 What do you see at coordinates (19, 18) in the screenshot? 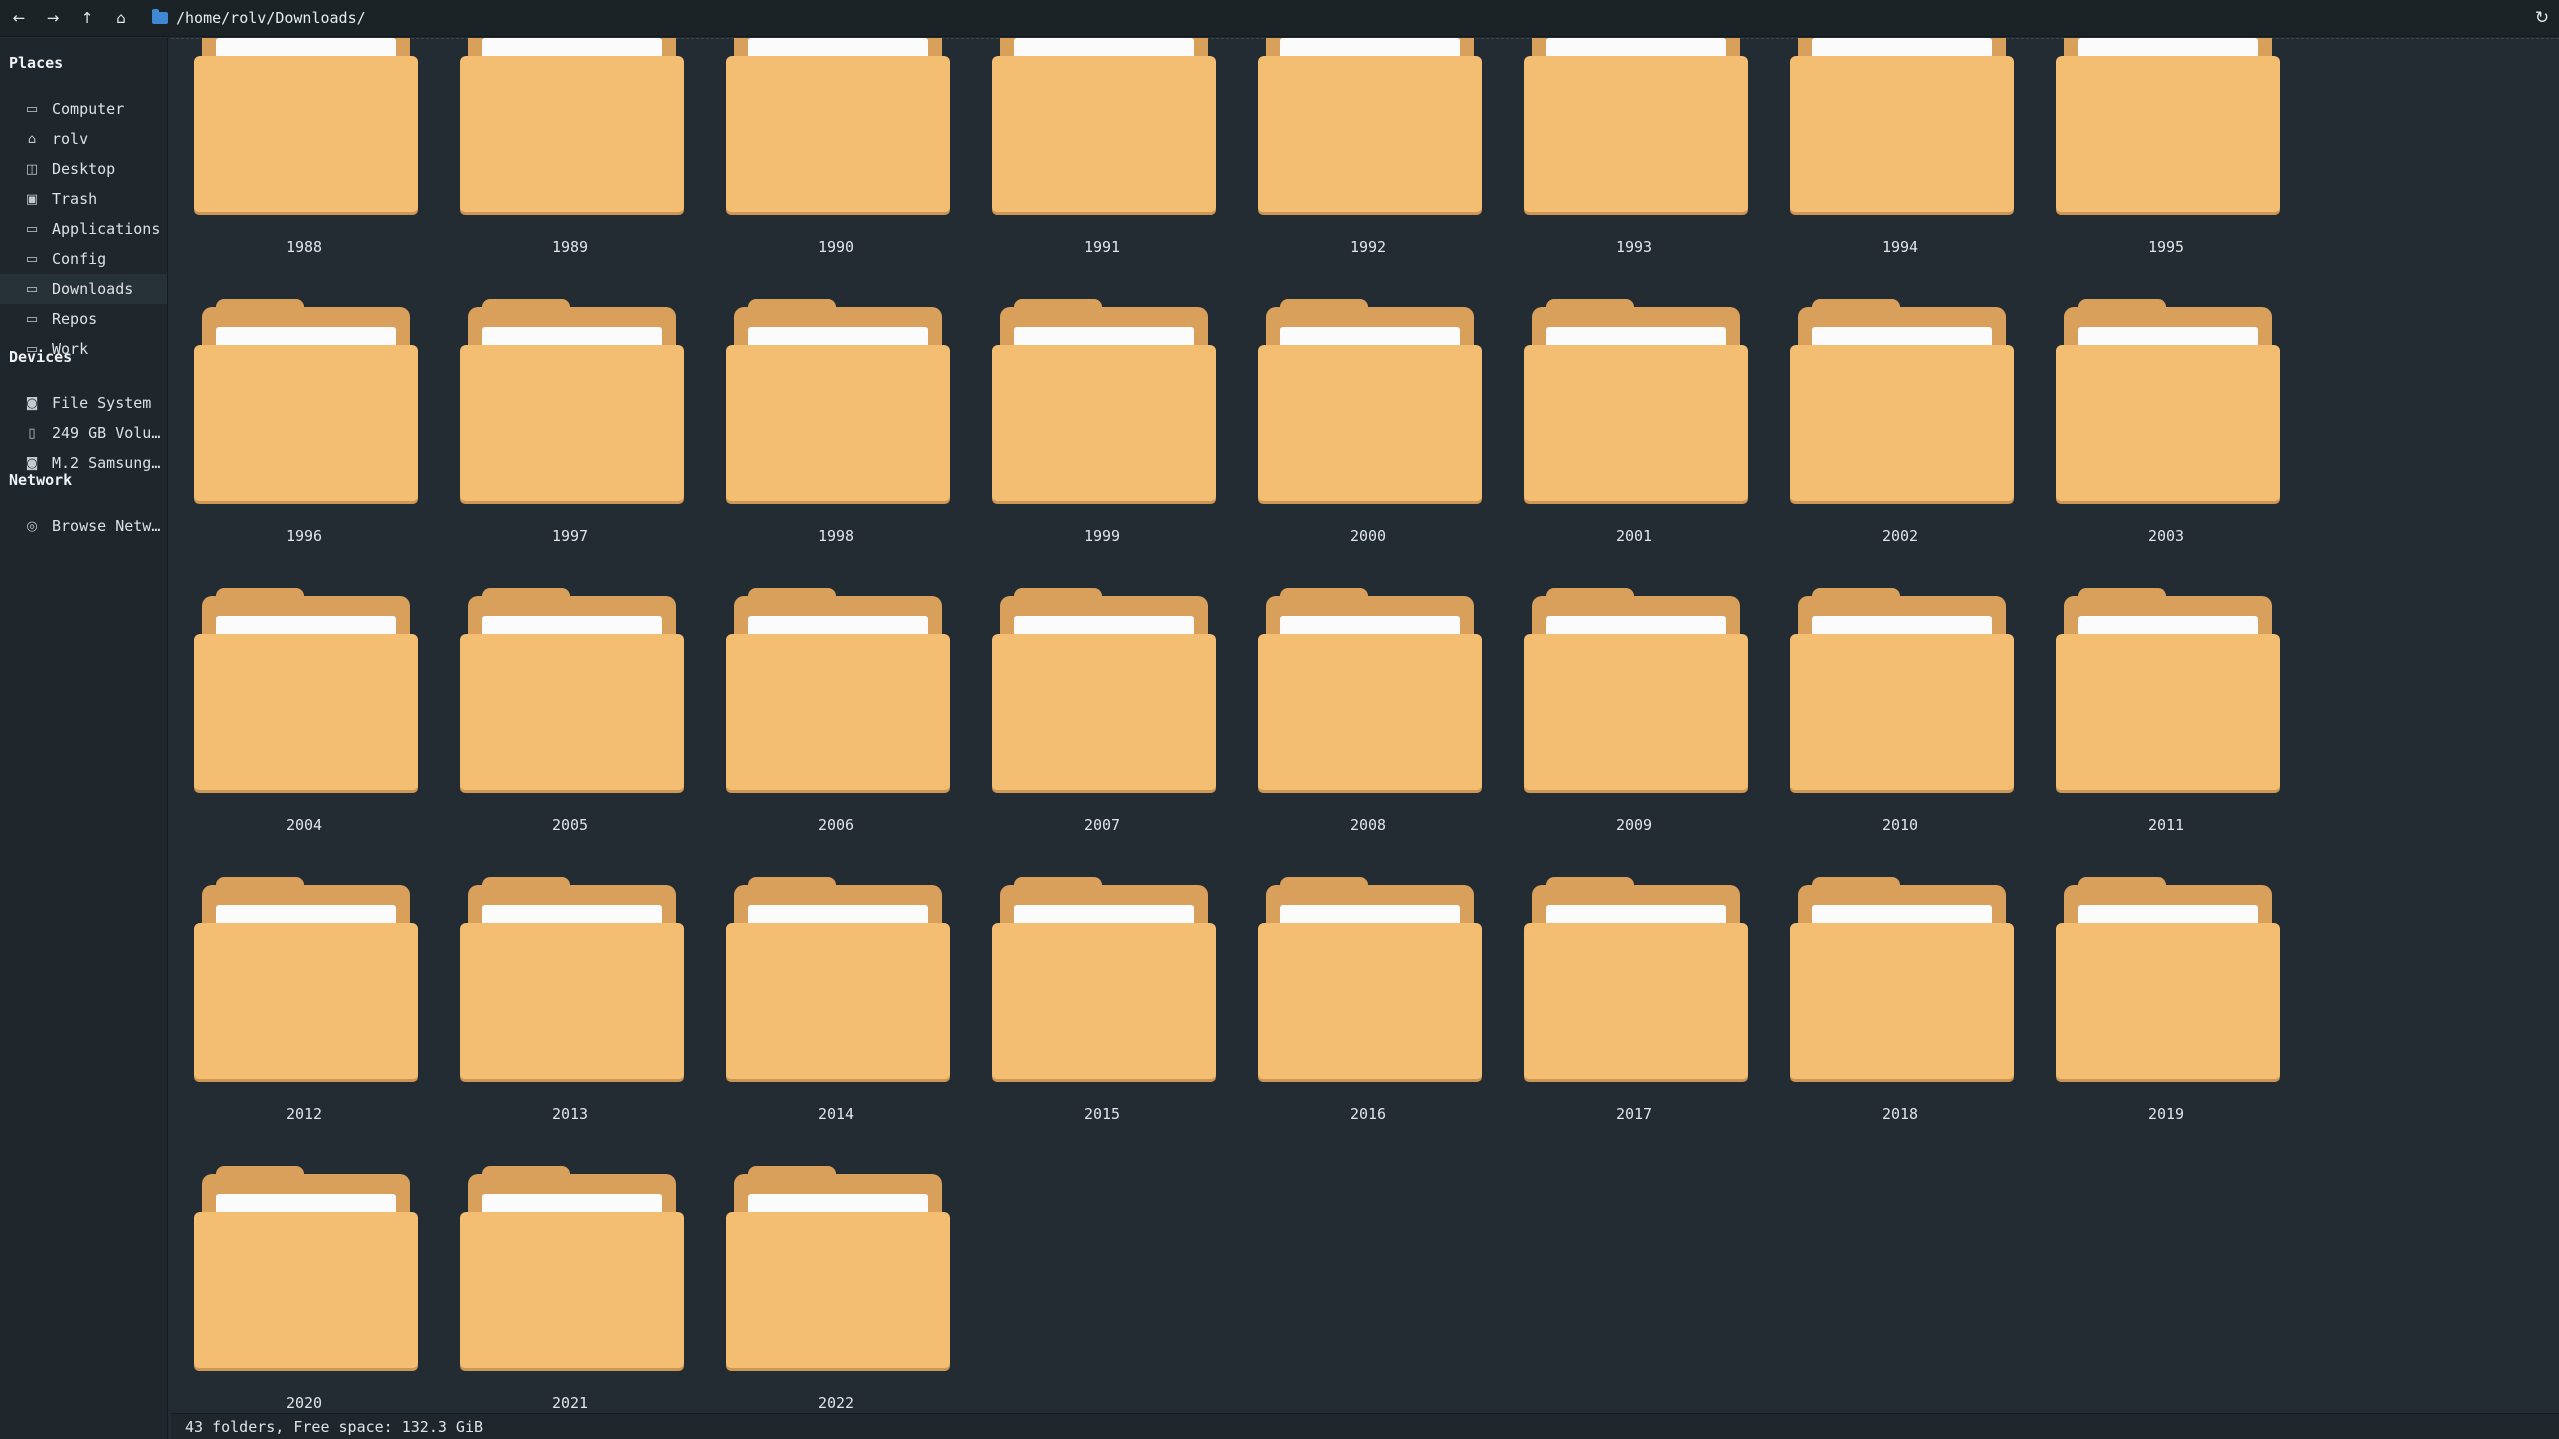
I see `back-arrow-icon: ←` at bounding box center [19, 18].